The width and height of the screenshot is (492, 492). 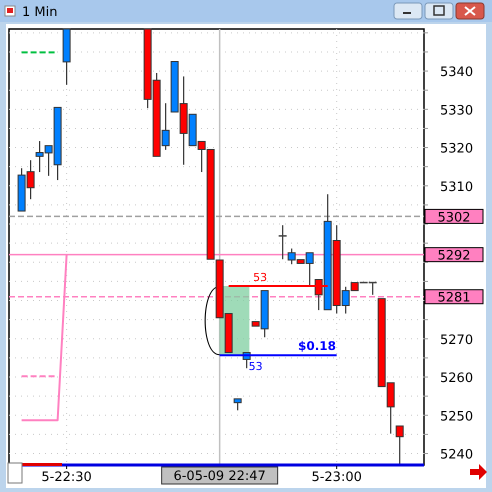 What do you see at coordinates (454, 298) in the screenshot?
I see `ref-line-label: 5281` at bounding box center [454, 298].